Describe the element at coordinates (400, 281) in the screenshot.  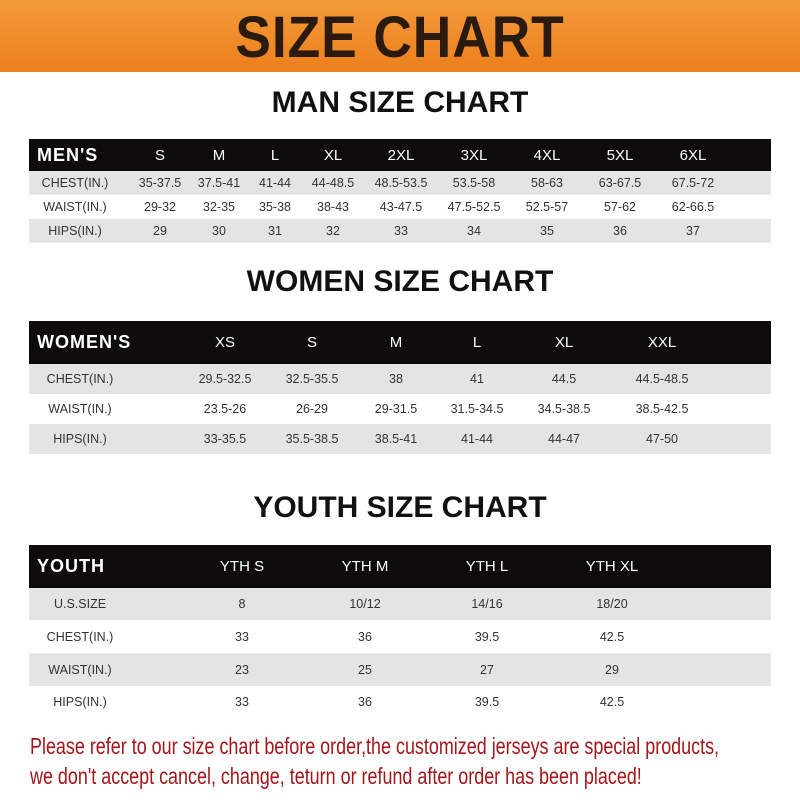
I see `women-section-title: WOMEN SIZE CHART` at that location.